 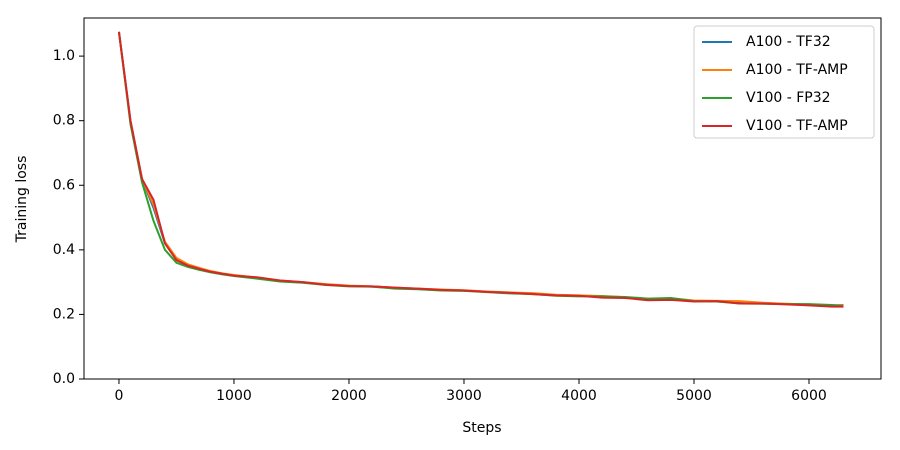 I want to click on x-tick-label: 0, so click(x=119, y=396).